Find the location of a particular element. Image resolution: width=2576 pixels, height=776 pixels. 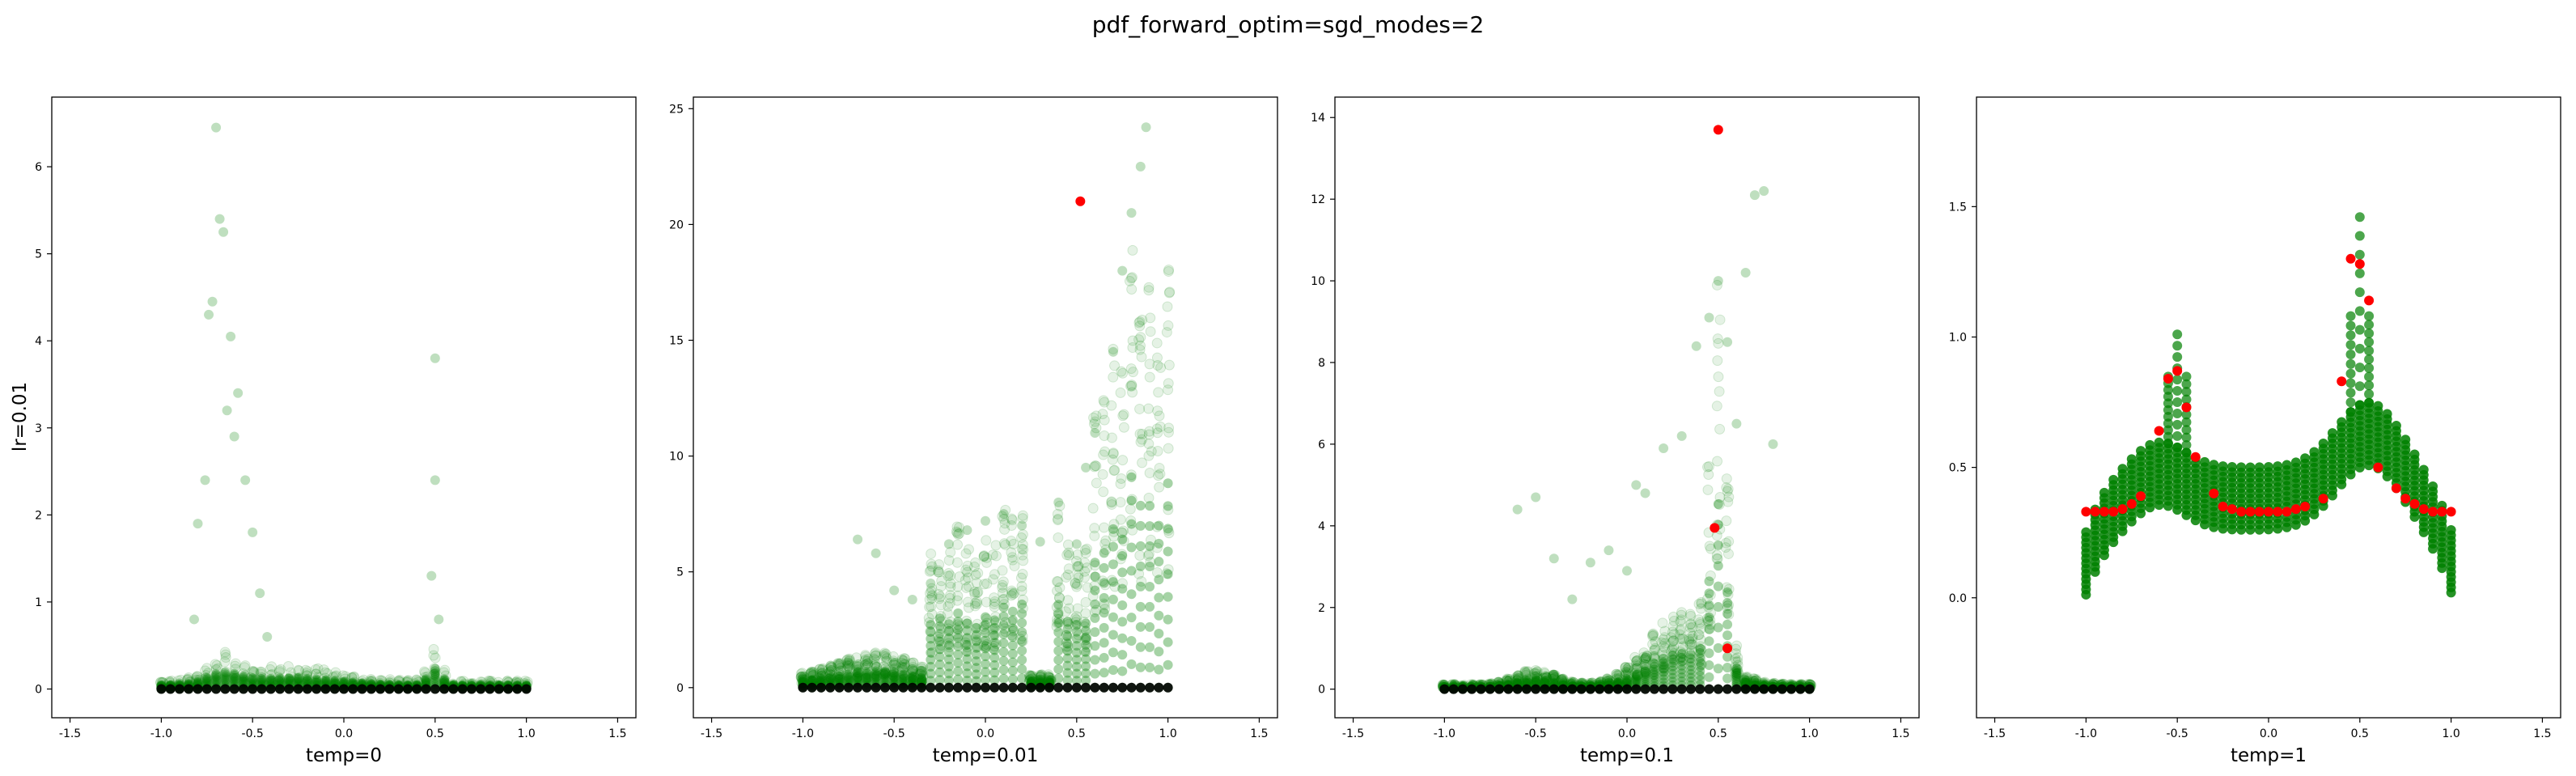

x-axis-label: temp=0 is located at coordinates (344, 755).